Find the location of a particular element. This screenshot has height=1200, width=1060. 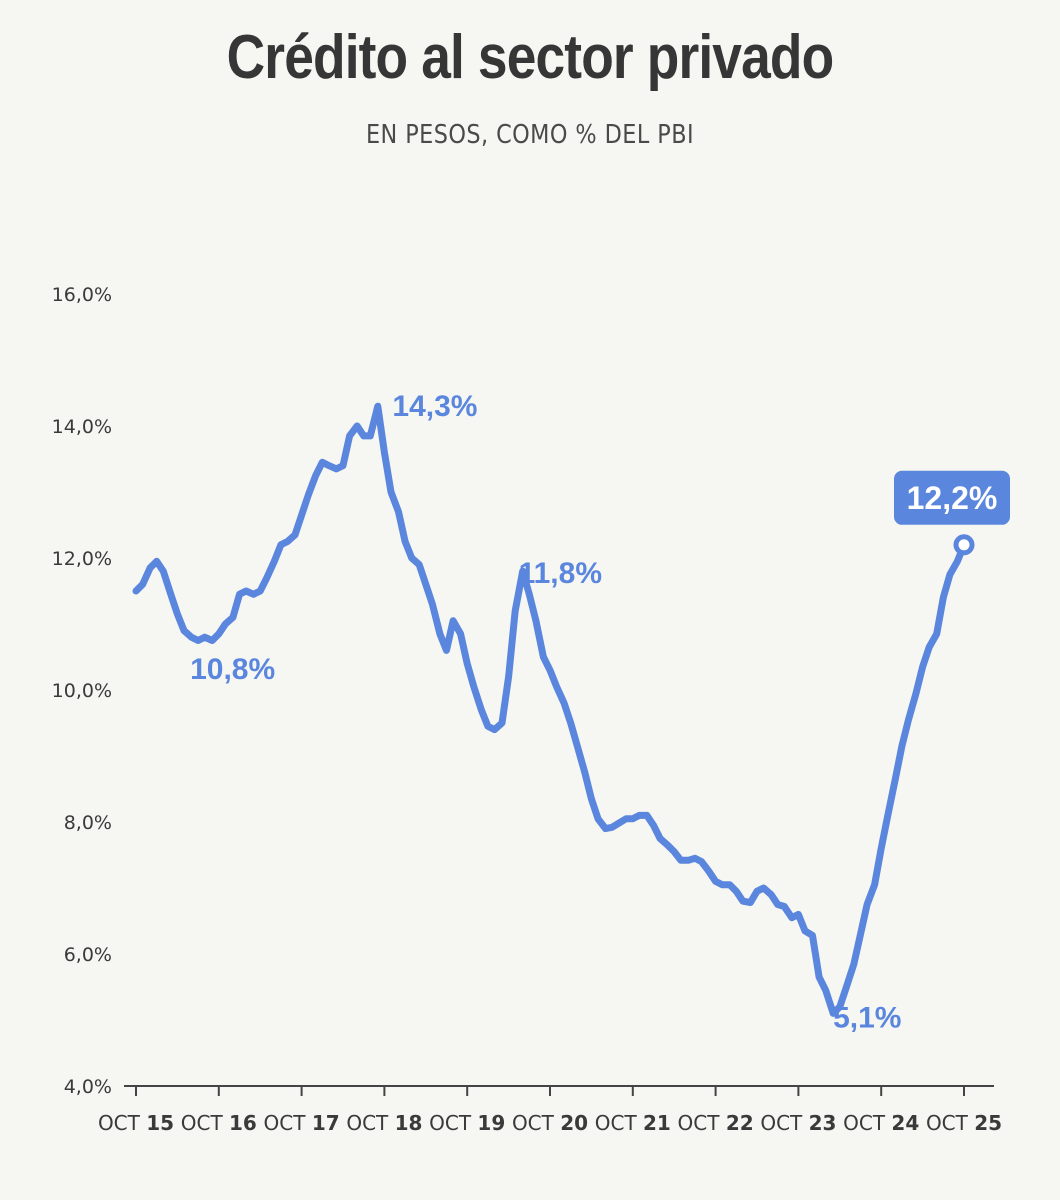

x-tick-label: OCT 24 is located at coordinates (881, 1123).